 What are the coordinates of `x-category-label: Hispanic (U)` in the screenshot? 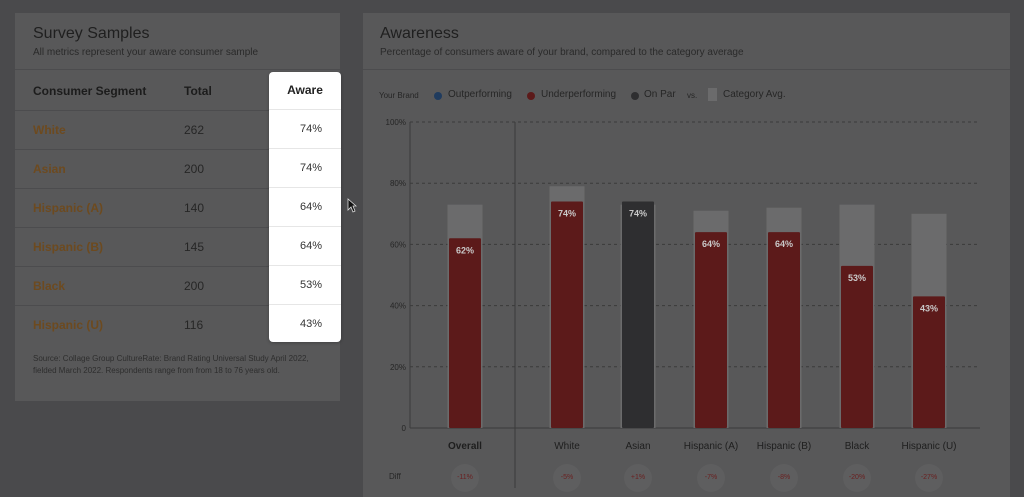 It's located at (928, 446).